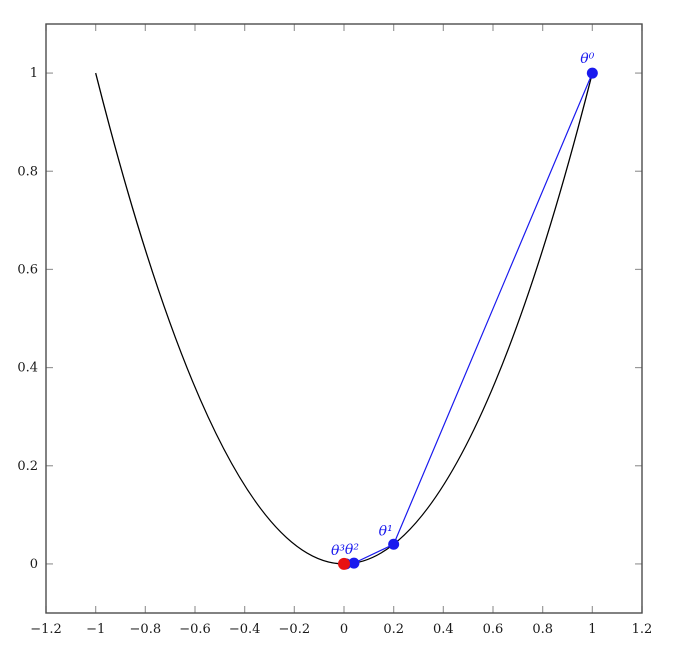  Describe the element at coordinates (95, 629) in the screenshot. I see `x-tick-label: −1` at that location.